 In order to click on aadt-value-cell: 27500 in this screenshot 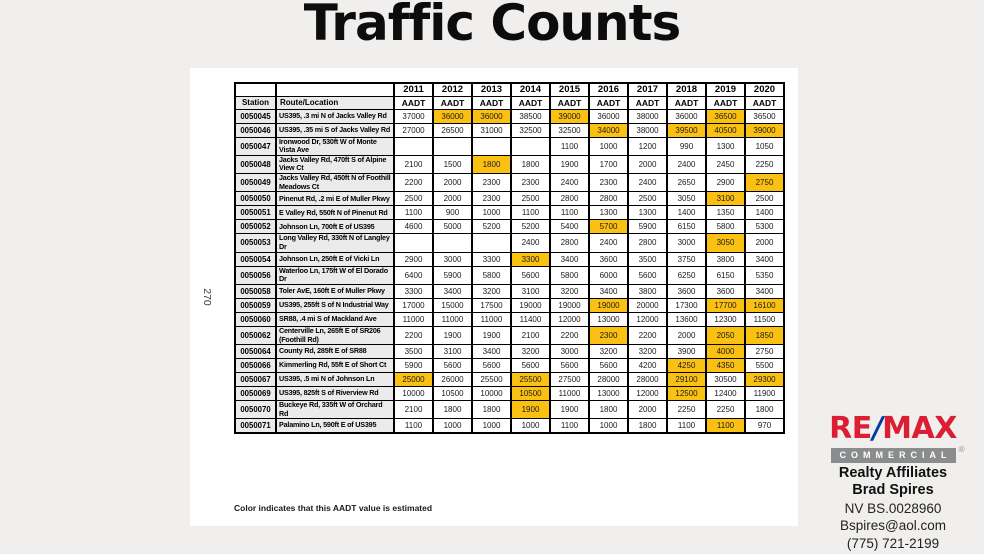, I will do `click(569, 380)`.